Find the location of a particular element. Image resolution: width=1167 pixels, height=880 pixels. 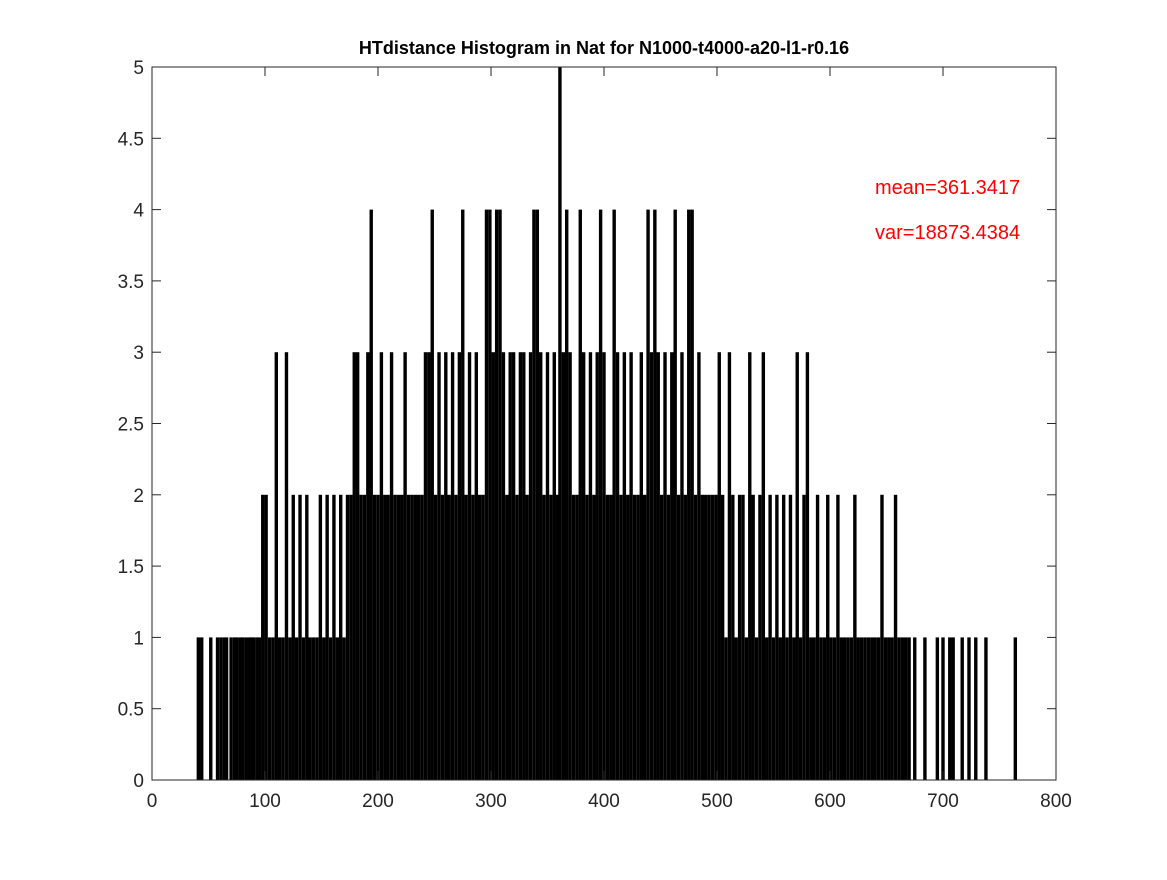

y-tick-label: 4 is located at coordinates (138, 211).